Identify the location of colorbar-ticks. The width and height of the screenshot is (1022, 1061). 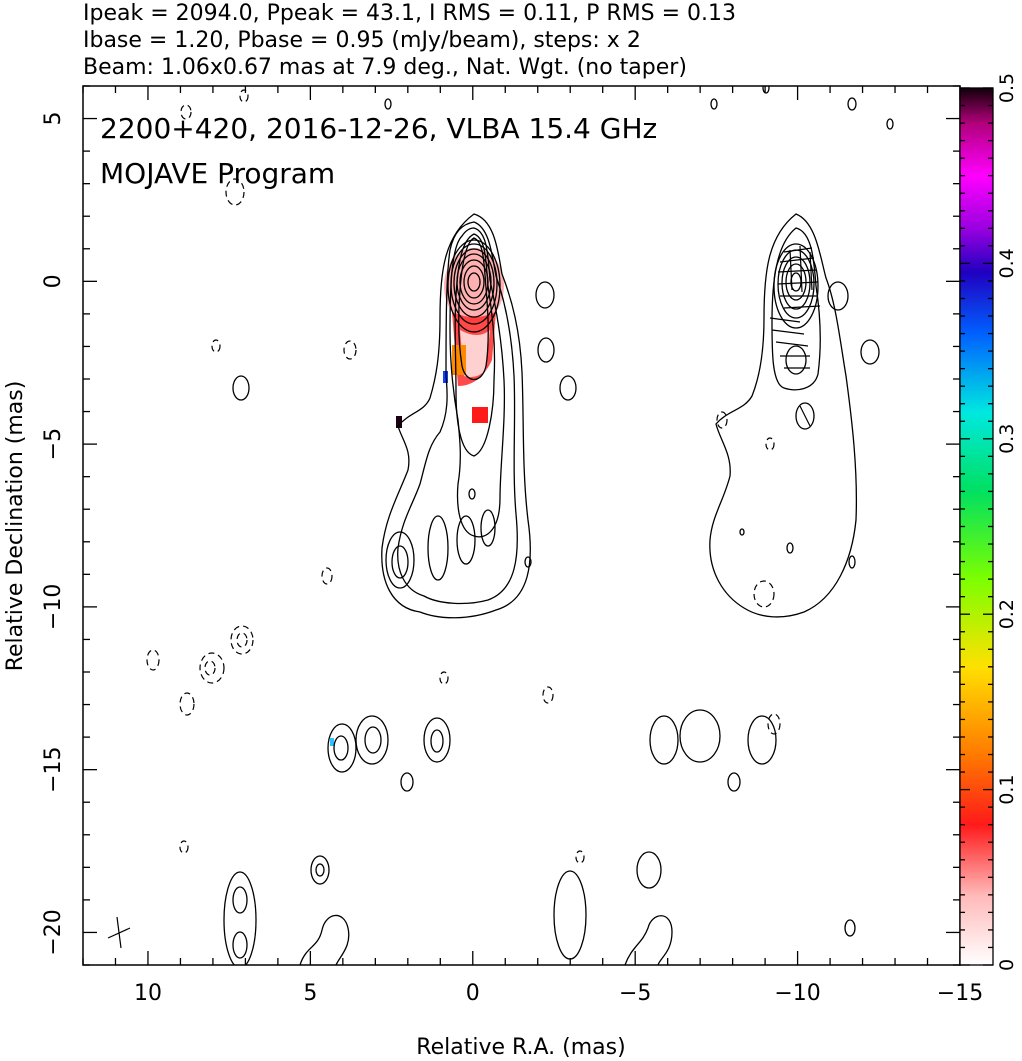
(976, 526).